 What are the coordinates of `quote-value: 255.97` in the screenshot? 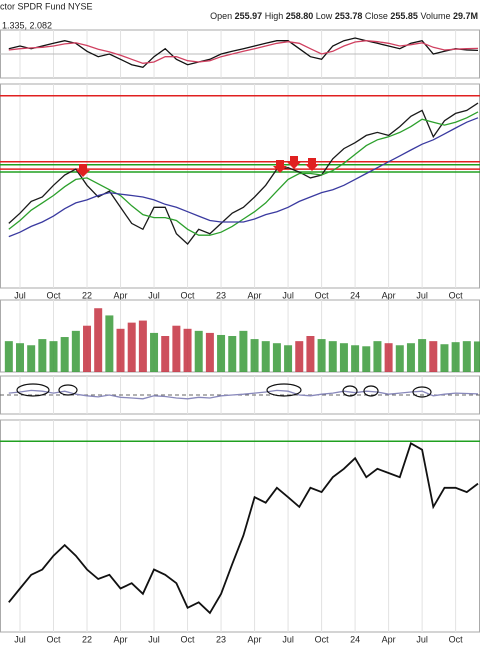 It's located at (249, 16).